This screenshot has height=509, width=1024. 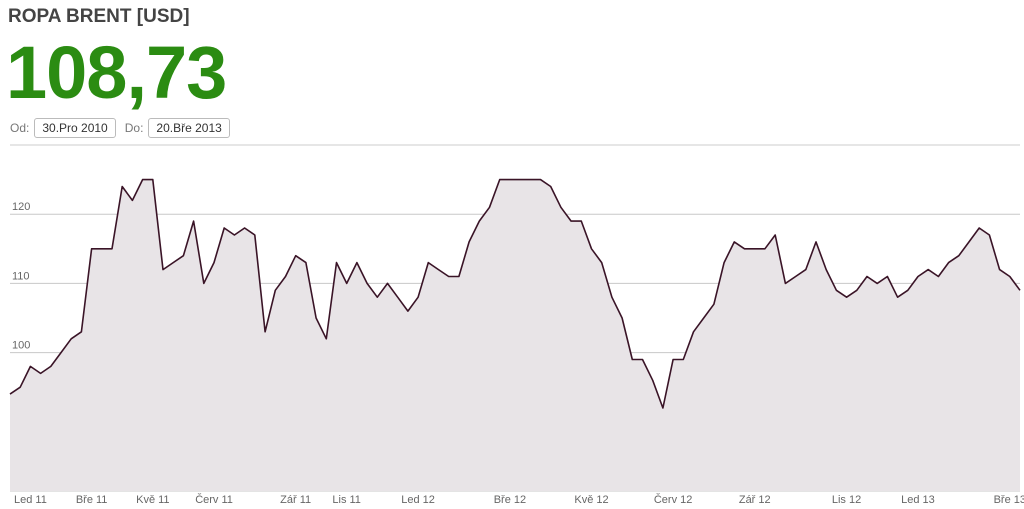 I want to click on to-label: Do:, so click(x=134, y=128).